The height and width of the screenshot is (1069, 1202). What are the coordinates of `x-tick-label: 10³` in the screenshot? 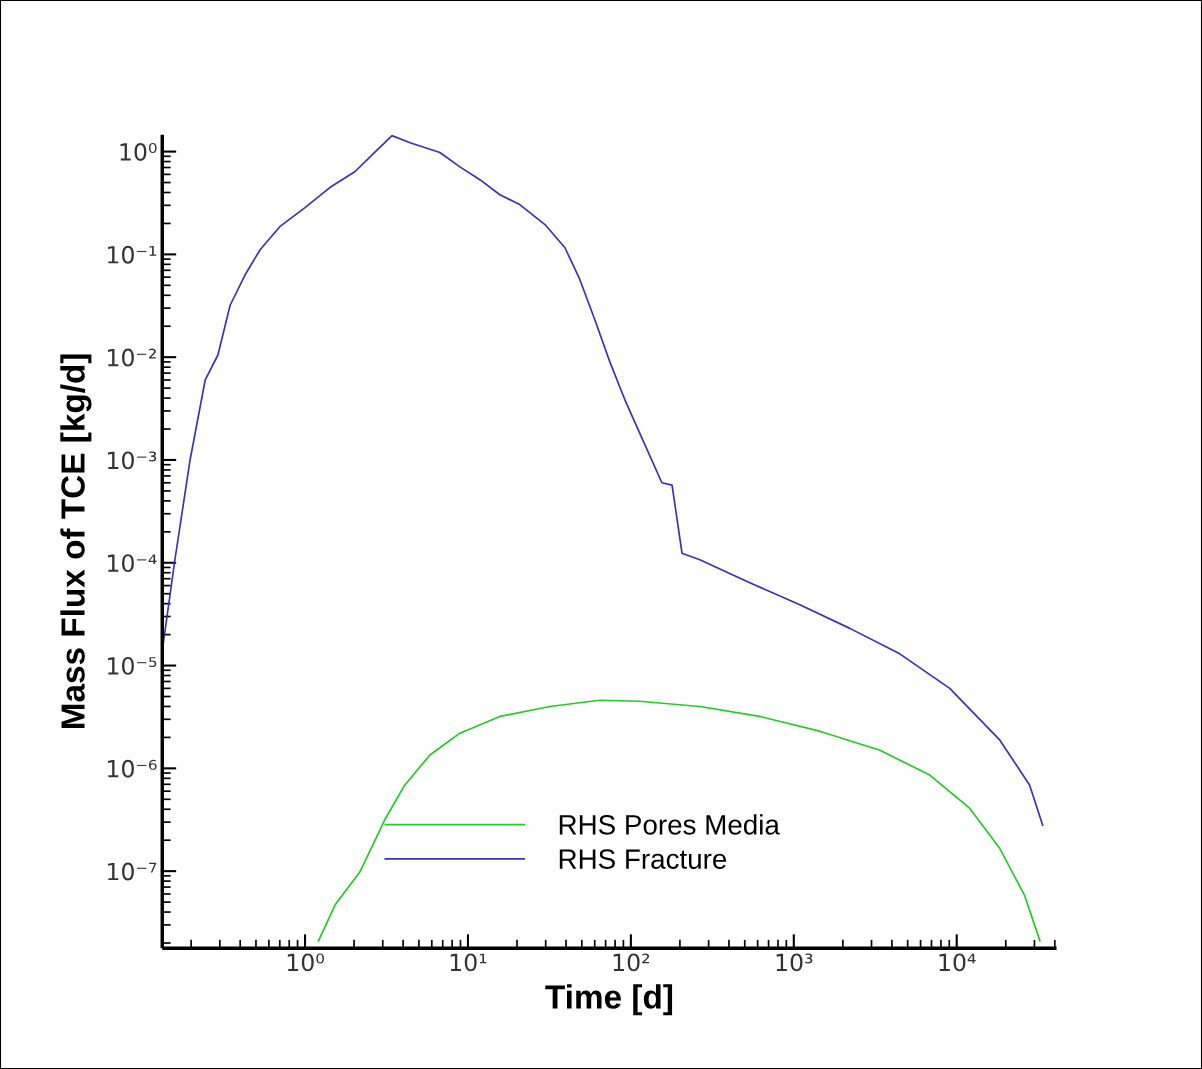 It's located at (794, 962).